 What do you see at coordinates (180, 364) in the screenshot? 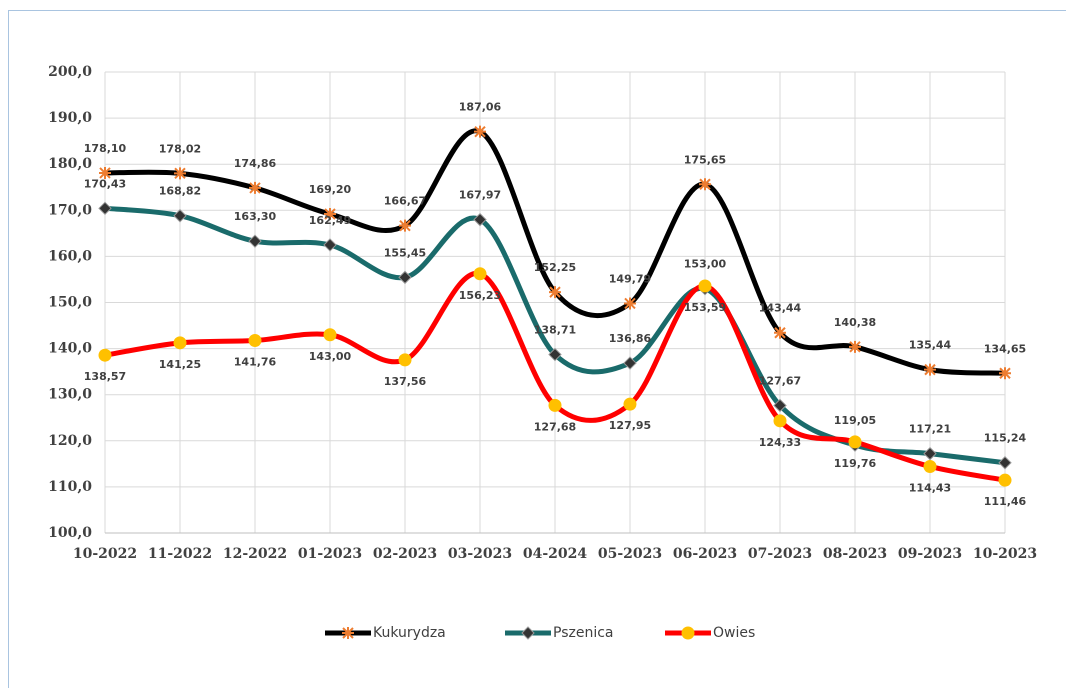
I see `data-label: 141,25` at bounding box center [180, 364].